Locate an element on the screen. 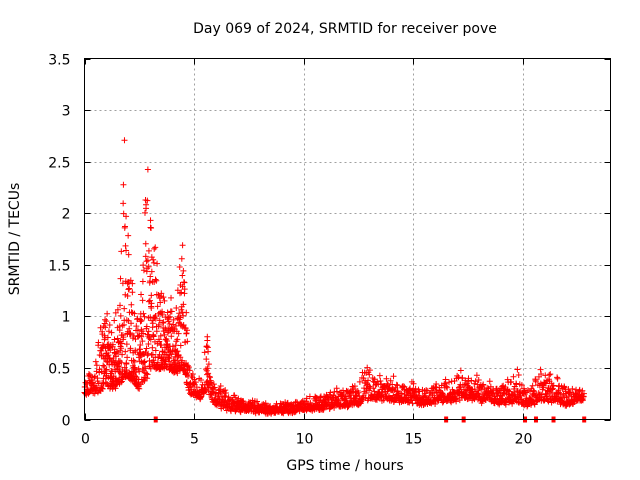 The width and height of the screenshot is (640, 480). y-tick-label: 0.5 is located at coordinates (59, 370).